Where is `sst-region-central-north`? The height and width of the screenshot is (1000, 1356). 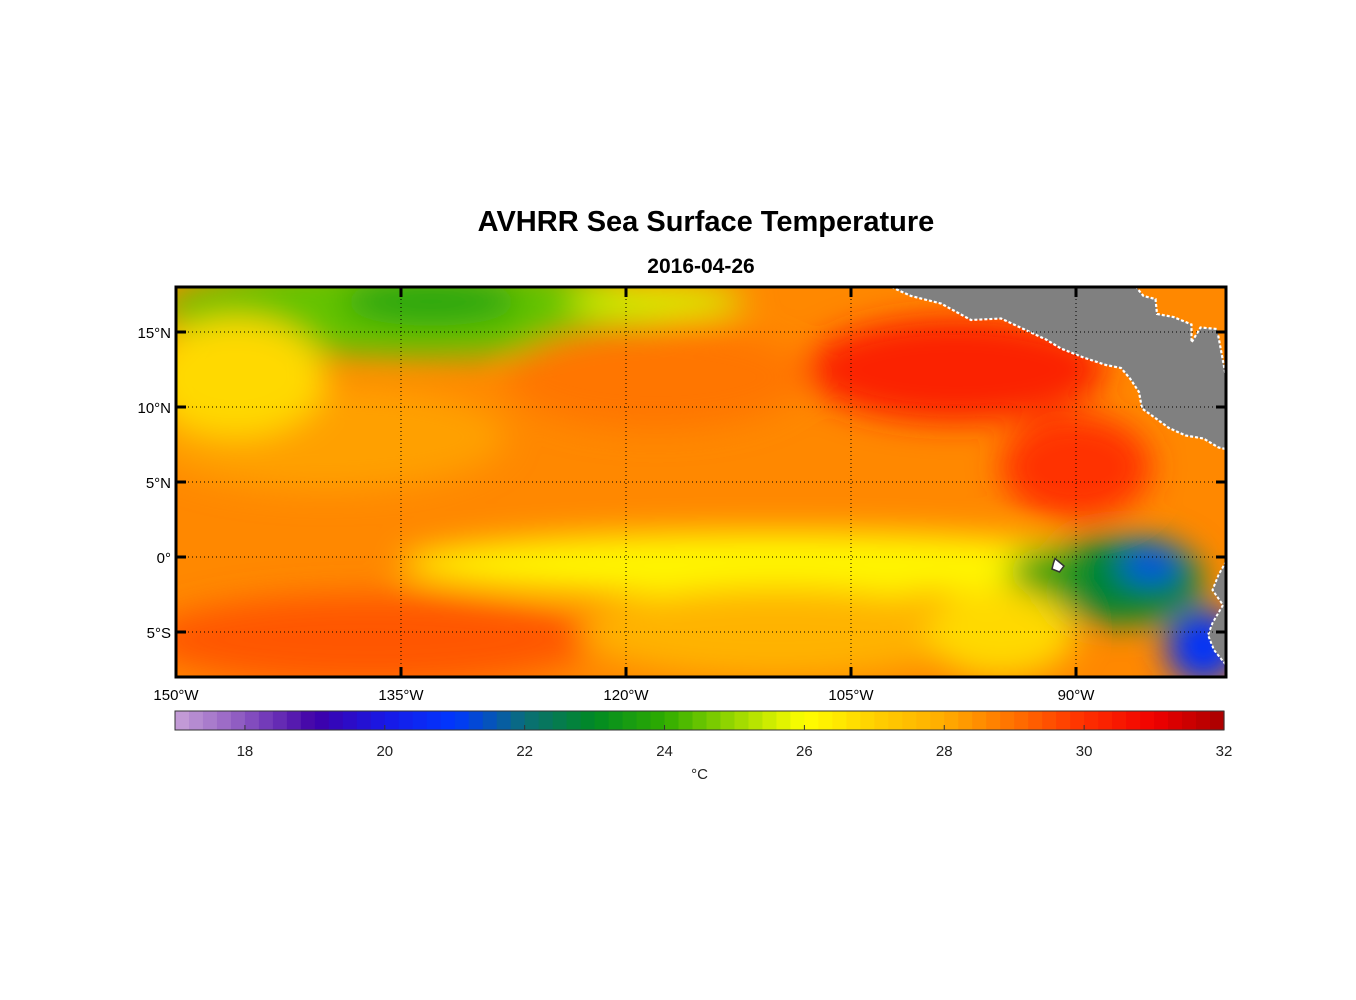
sst-region-central-north is located at coordinates (656, 377).